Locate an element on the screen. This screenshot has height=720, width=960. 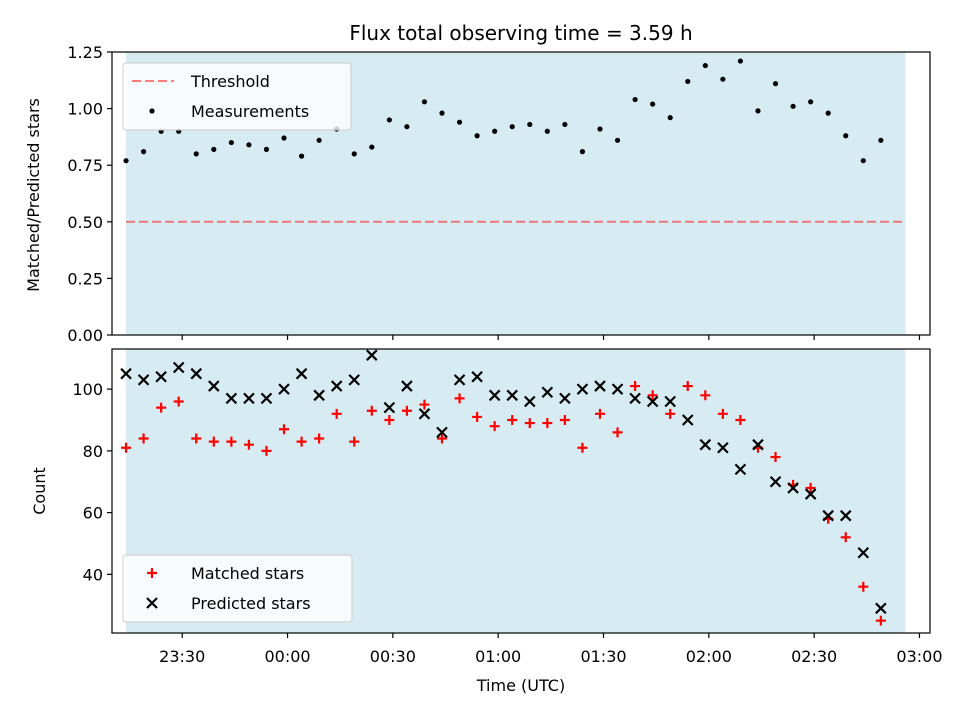
x-tick-label: 00:30 is located at coordinates (393, 656).